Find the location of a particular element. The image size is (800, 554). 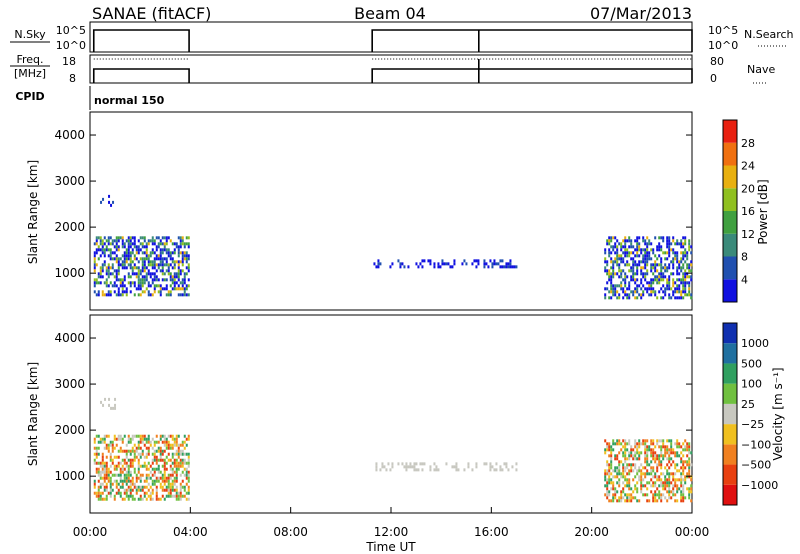

power-ytick-label-1: 2000 is located at coordinates (69, 227).